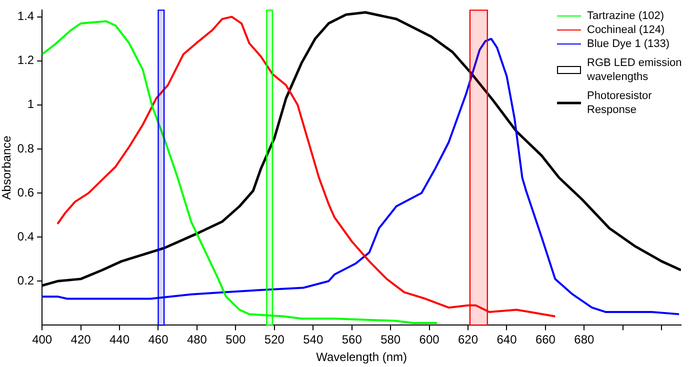 The height and width of the screenshot is (367, 695). Describe the element at coordinates (507, 339) in the screenshot. I see `x-tick-label: 640` at that location.